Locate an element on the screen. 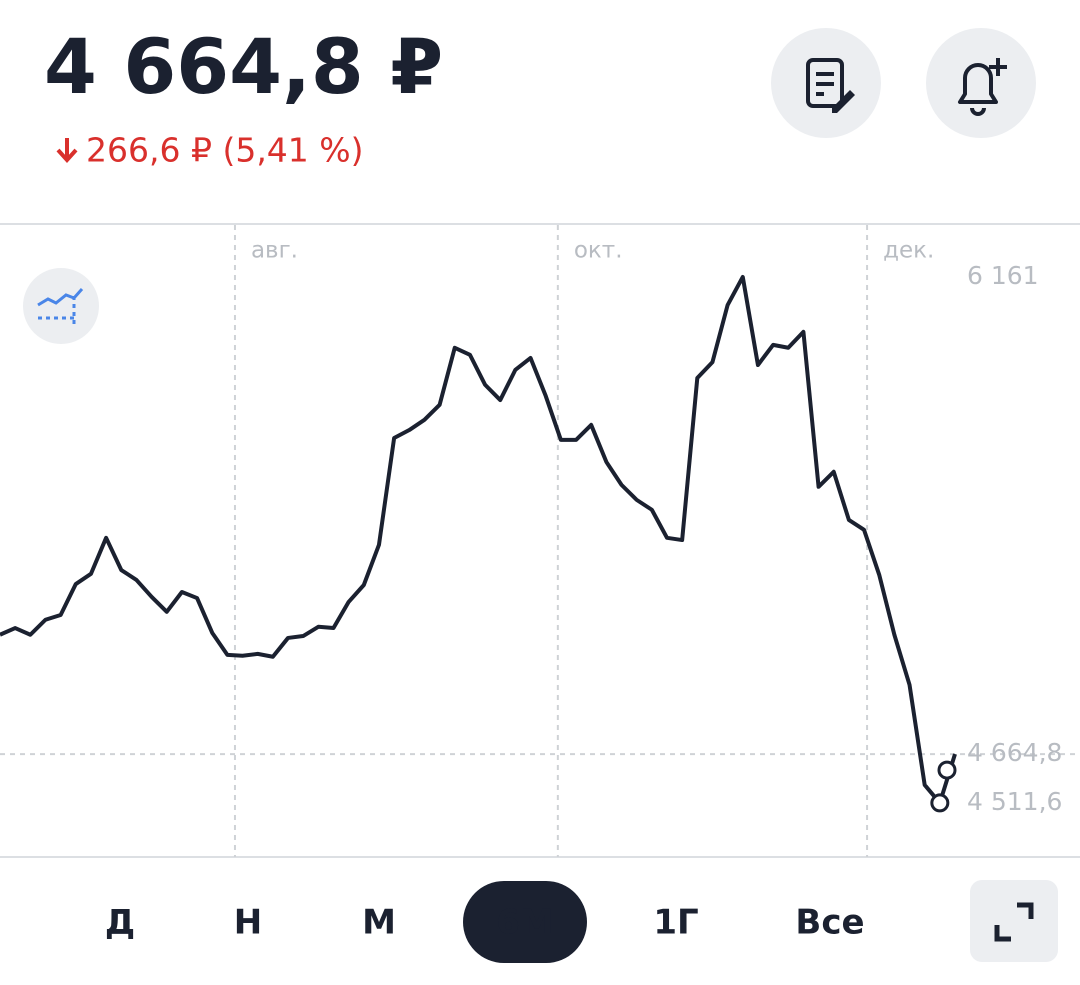 This screenshot has height=985, width=1080. expand-button is located at coordinates (1014, 921).